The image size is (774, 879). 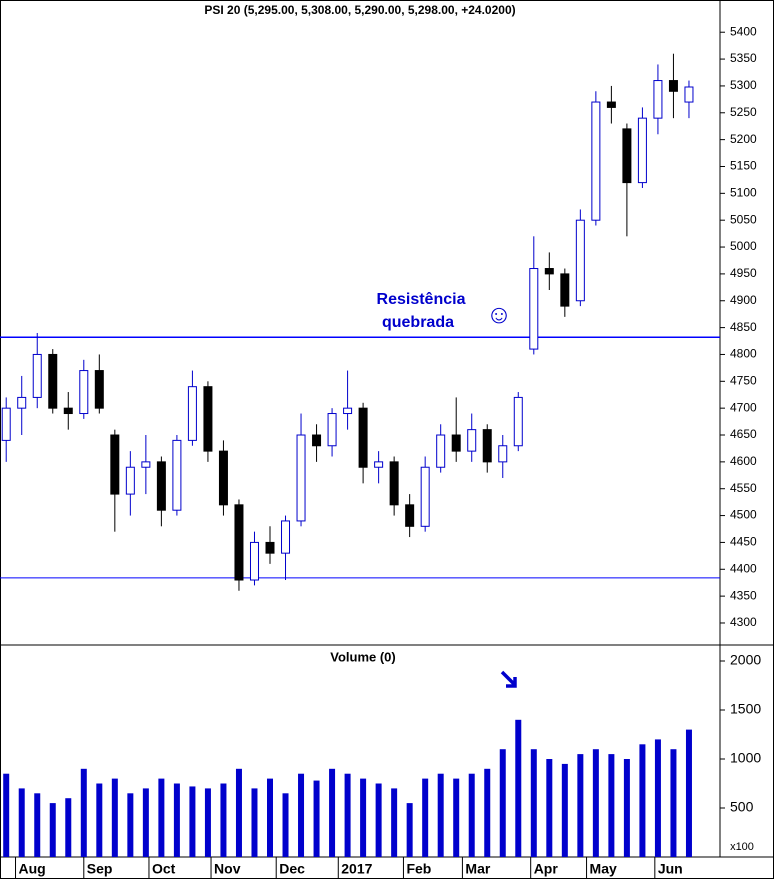 What do you see at coordinates (743, 31) in the screenshot?
I see `y-tick-label: 5400` at bounding box center [743, 31].